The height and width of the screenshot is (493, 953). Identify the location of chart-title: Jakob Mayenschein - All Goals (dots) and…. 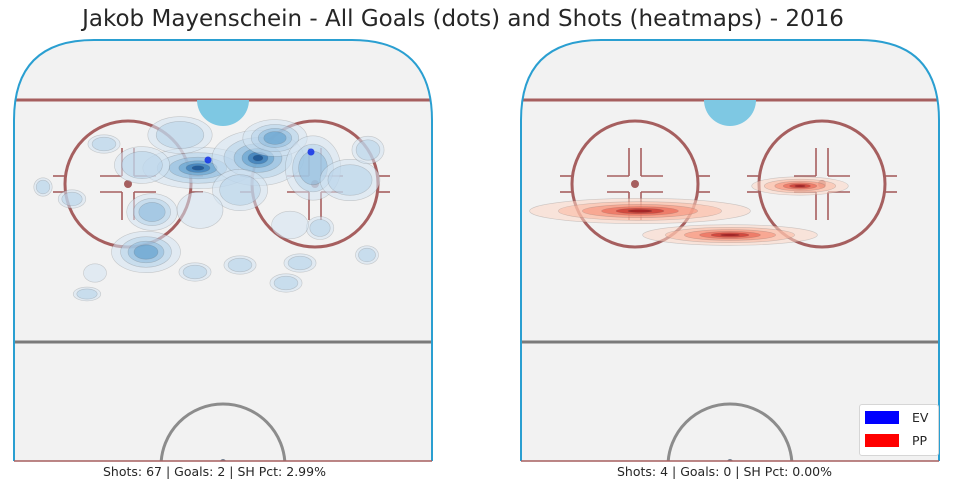
(463, 19).